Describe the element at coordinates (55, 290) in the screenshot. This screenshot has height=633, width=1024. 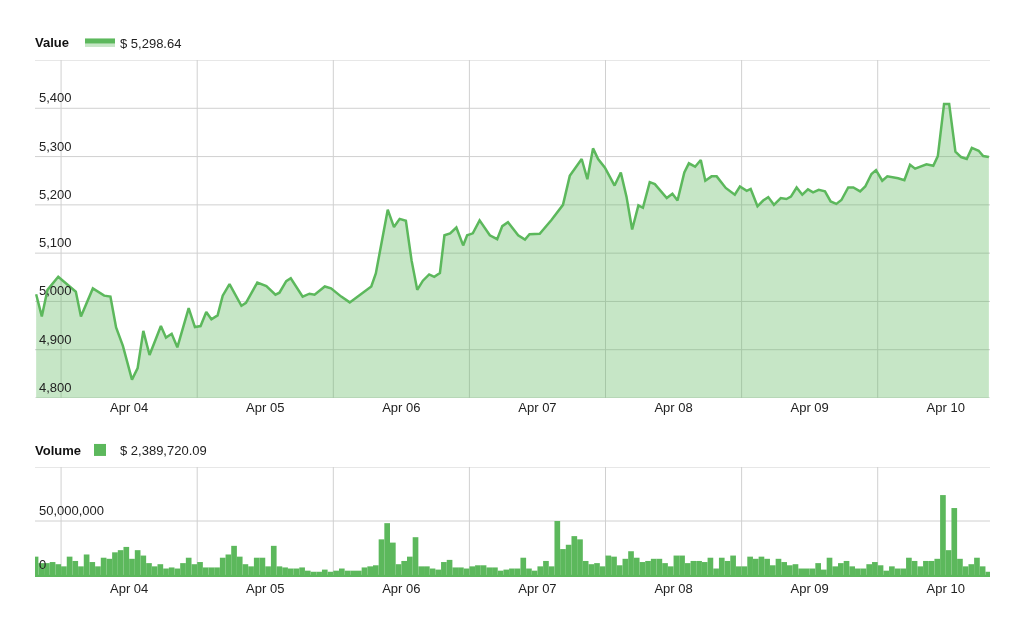
I see `y-tick-label: 5,000` at that location.